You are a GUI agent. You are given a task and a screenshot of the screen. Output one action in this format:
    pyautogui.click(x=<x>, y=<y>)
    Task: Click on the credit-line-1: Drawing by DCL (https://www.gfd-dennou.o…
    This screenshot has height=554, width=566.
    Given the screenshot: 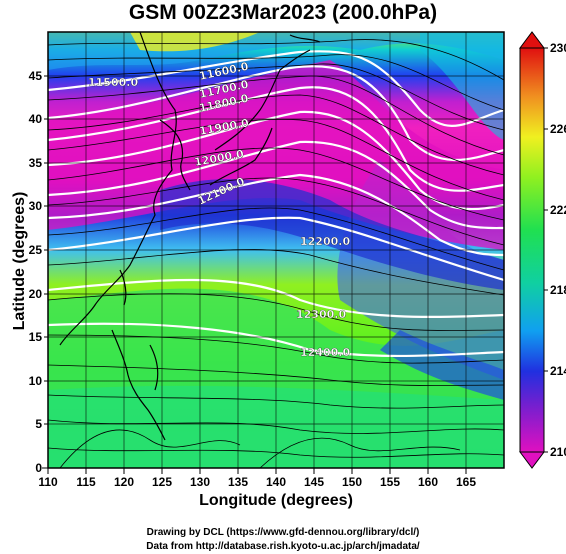 What is the action you would take?
    pyautogui.click(x=283, y=532)
    